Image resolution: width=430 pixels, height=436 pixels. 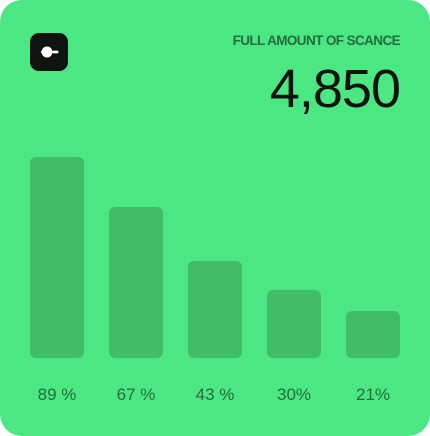 I want to click on bar-label-2: 67 %, so click(x=136, y=394).